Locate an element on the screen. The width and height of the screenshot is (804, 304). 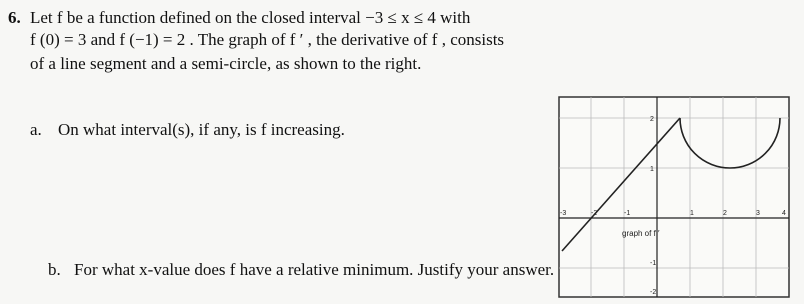
y-label: 2 is located at coordinates (652, 119).